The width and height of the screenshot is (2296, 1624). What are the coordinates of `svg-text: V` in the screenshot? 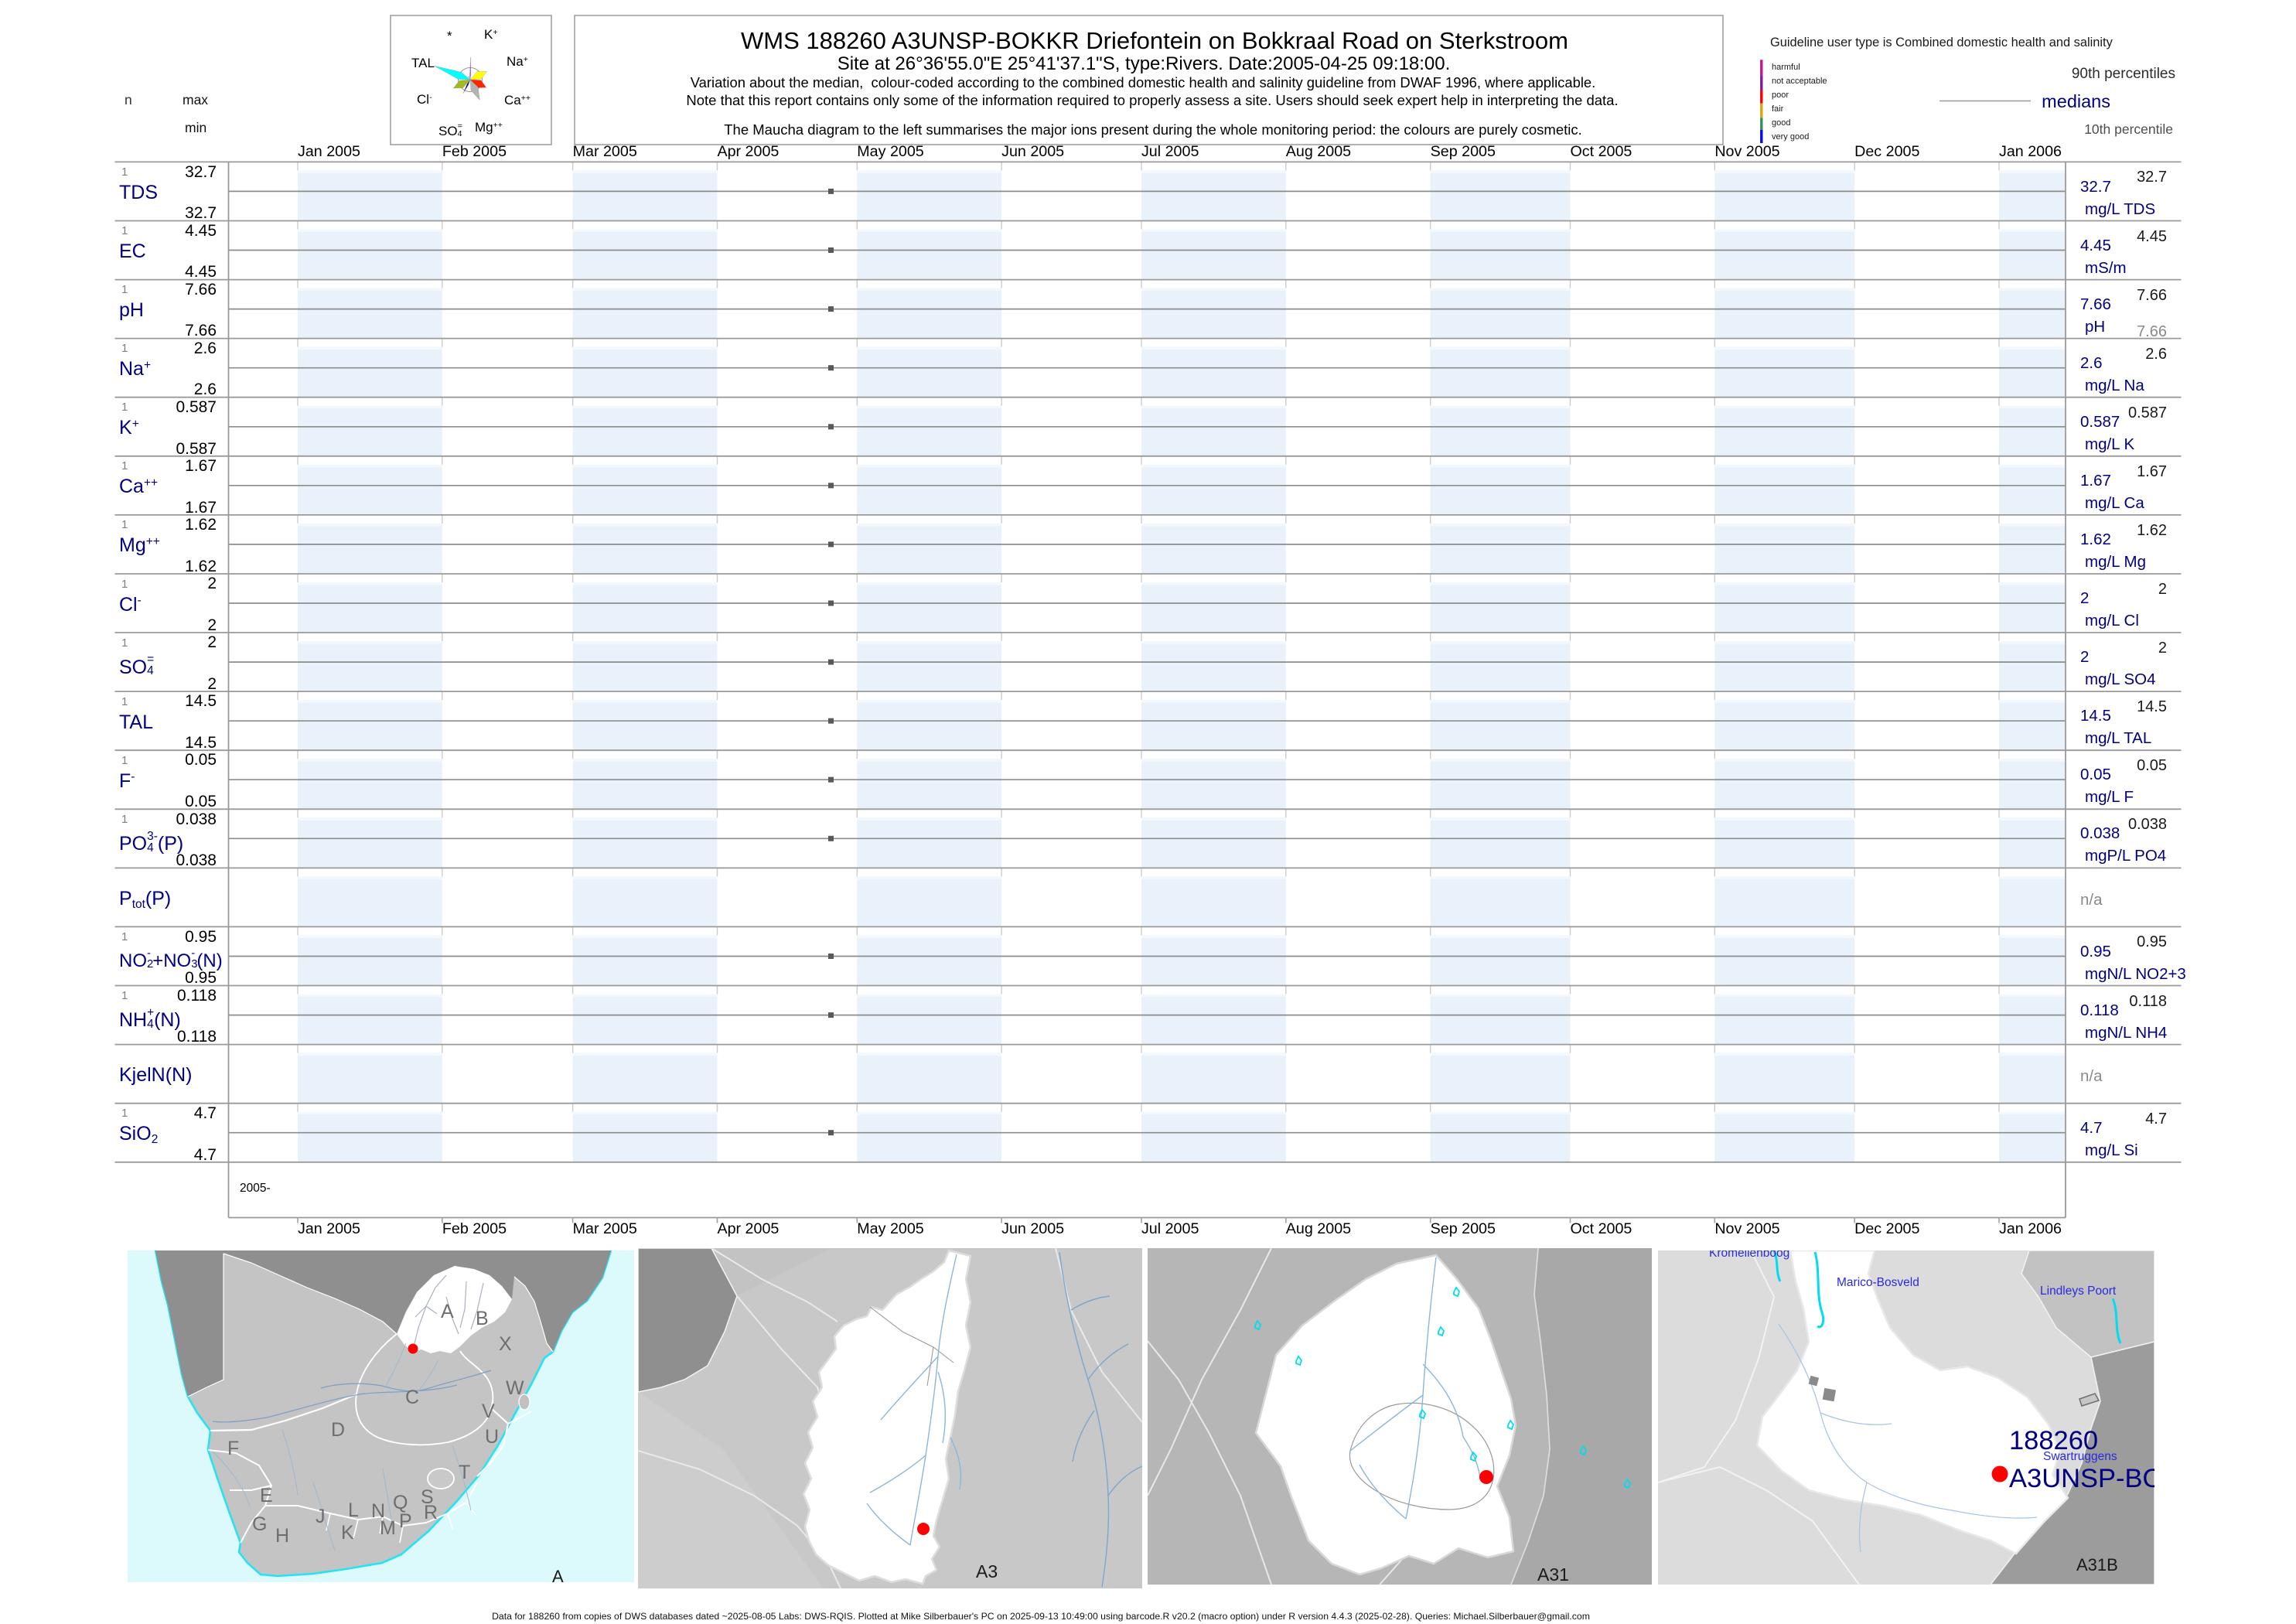 It's located at (488, 1411).